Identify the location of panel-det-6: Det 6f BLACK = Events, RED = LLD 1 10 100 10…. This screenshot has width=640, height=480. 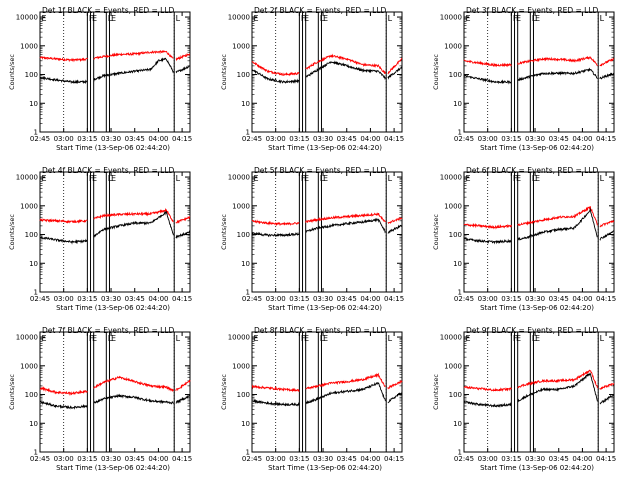
(524, 239).